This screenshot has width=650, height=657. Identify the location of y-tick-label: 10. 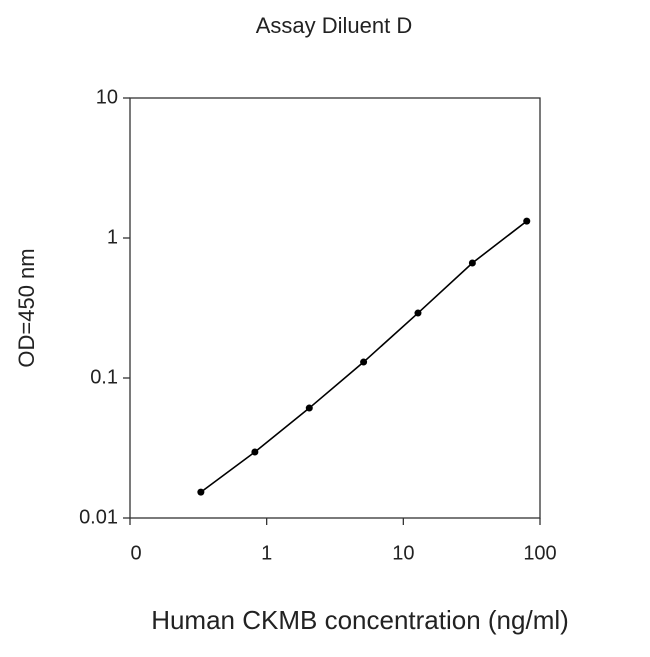
(107, 97).